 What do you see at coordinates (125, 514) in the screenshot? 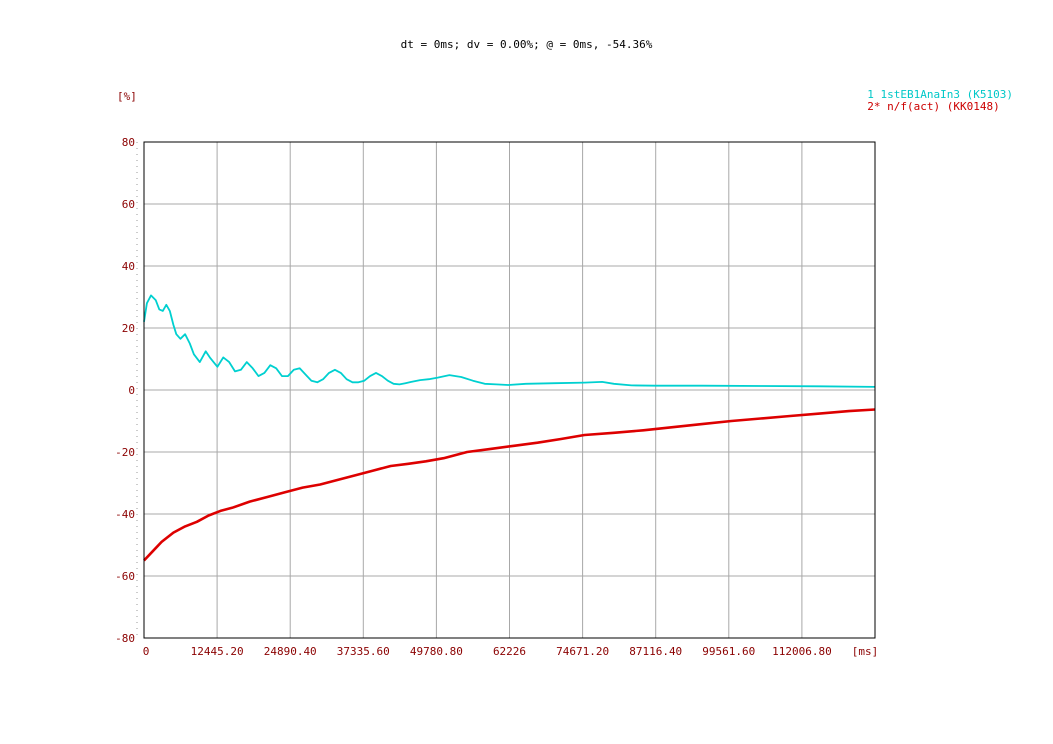
I see `y-tick-label: -40` at bounding box center [125, 514].